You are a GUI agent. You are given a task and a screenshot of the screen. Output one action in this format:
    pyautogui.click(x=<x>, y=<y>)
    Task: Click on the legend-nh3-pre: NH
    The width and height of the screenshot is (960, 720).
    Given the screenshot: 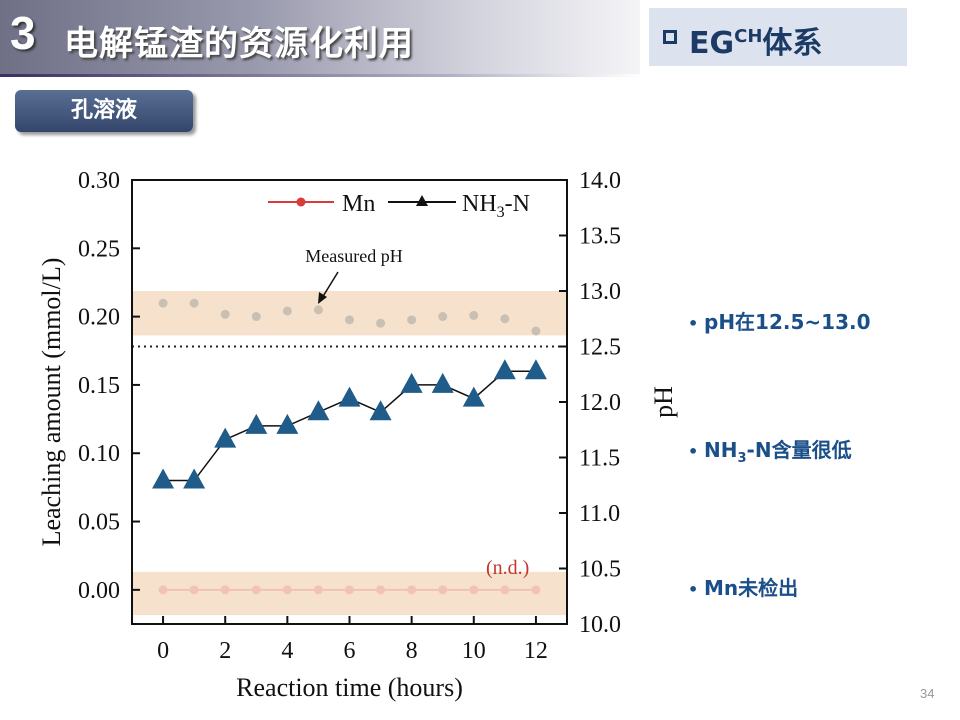 What is the action you would take?
    pyautogui.click(x=479, y=204)
    